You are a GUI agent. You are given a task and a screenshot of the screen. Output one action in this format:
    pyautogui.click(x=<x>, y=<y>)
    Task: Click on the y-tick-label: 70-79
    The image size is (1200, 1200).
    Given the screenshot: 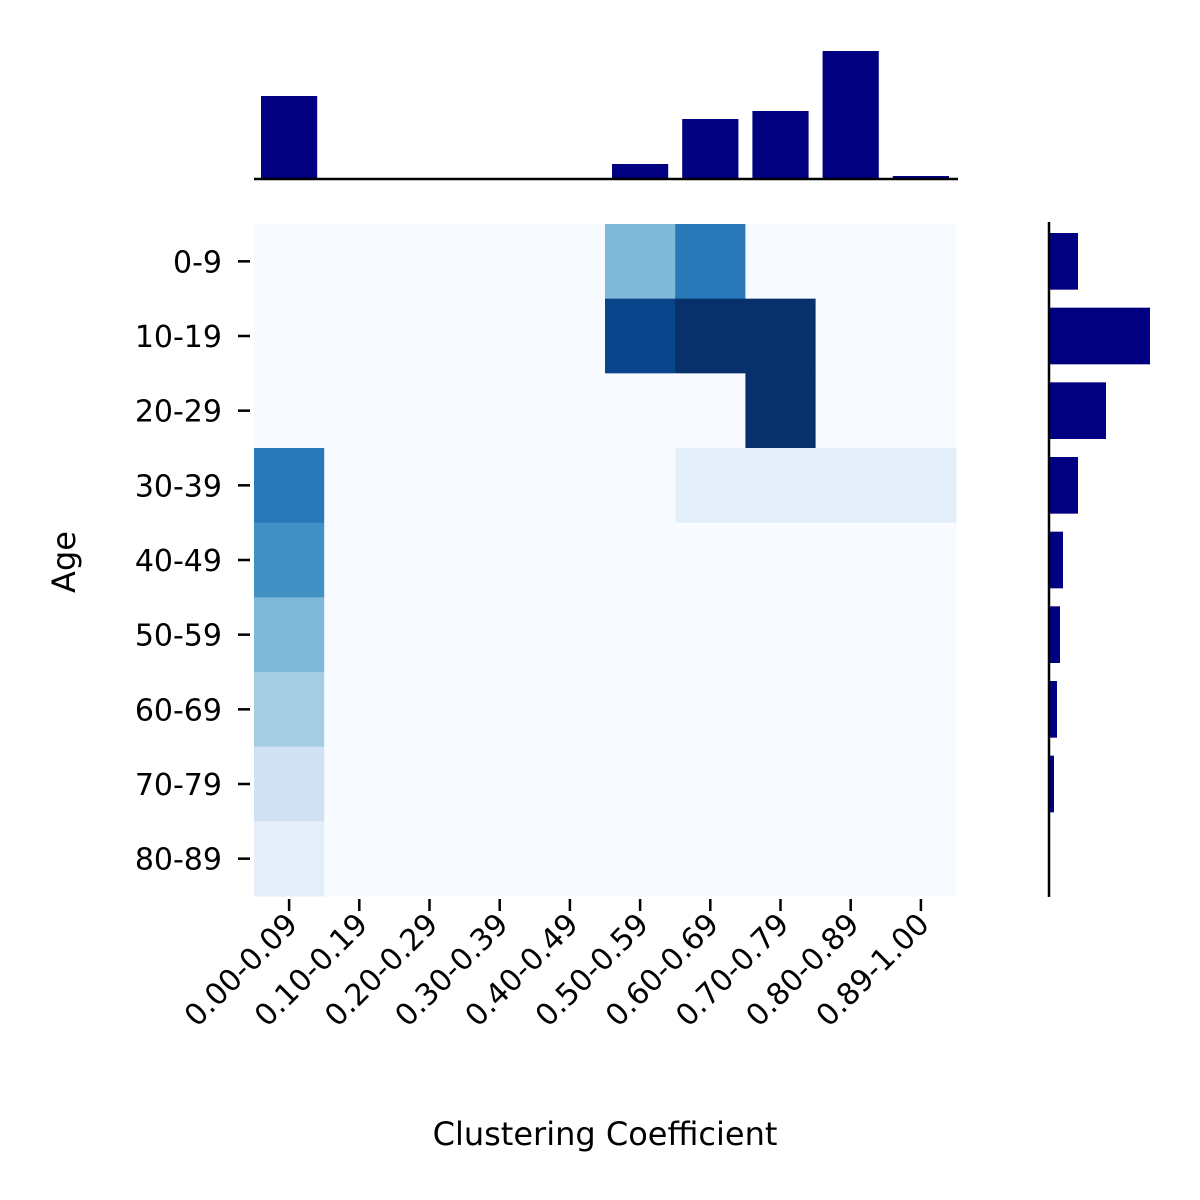 What is the action you would take?
    pyautogui.click(x=178, y=785)
    